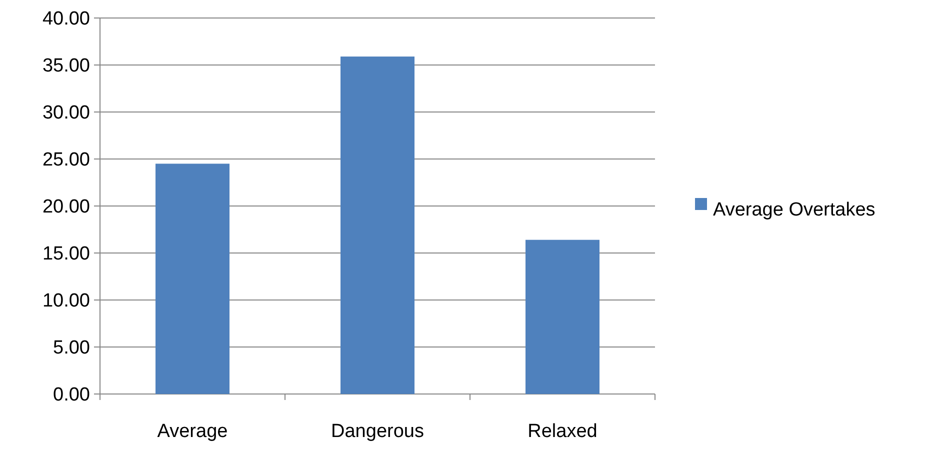 The width and height of the screenshot is (933, 453). I want to click on y-tick-label: 15.00, so click(66, 254).